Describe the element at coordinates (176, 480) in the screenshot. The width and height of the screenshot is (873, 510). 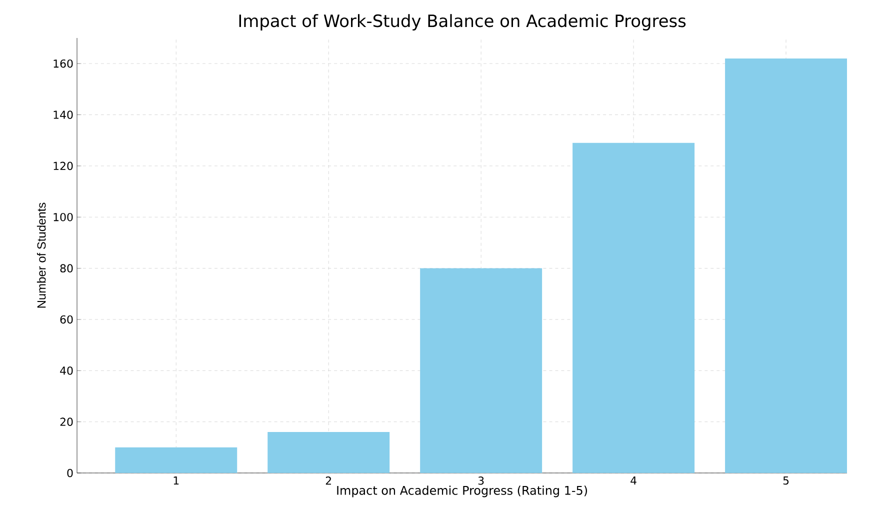
I see `x-tick-label: 1` at that location.